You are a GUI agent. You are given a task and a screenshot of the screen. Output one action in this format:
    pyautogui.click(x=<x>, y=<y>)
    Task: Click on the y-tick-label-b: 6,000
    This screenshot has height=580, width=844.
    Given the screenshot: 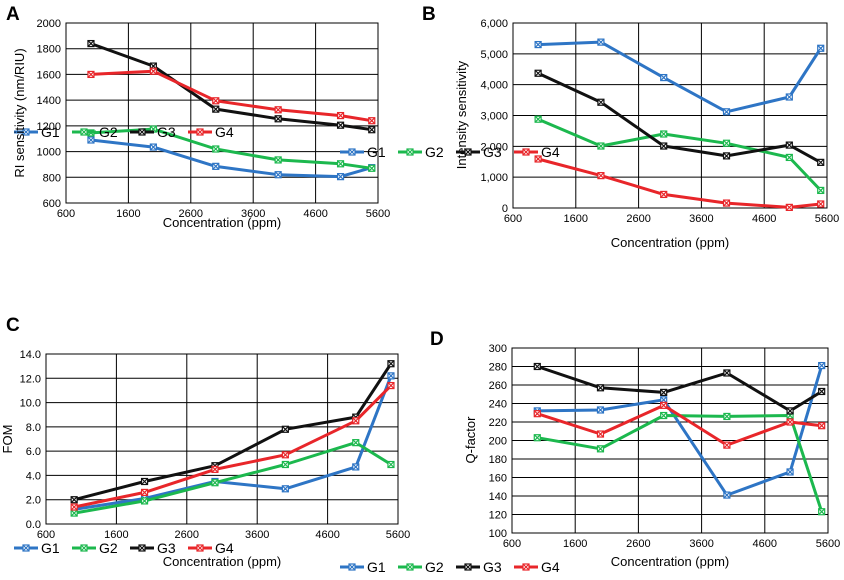 What is the action you would take?
    pyautogui.click(x=494, y=24)
    